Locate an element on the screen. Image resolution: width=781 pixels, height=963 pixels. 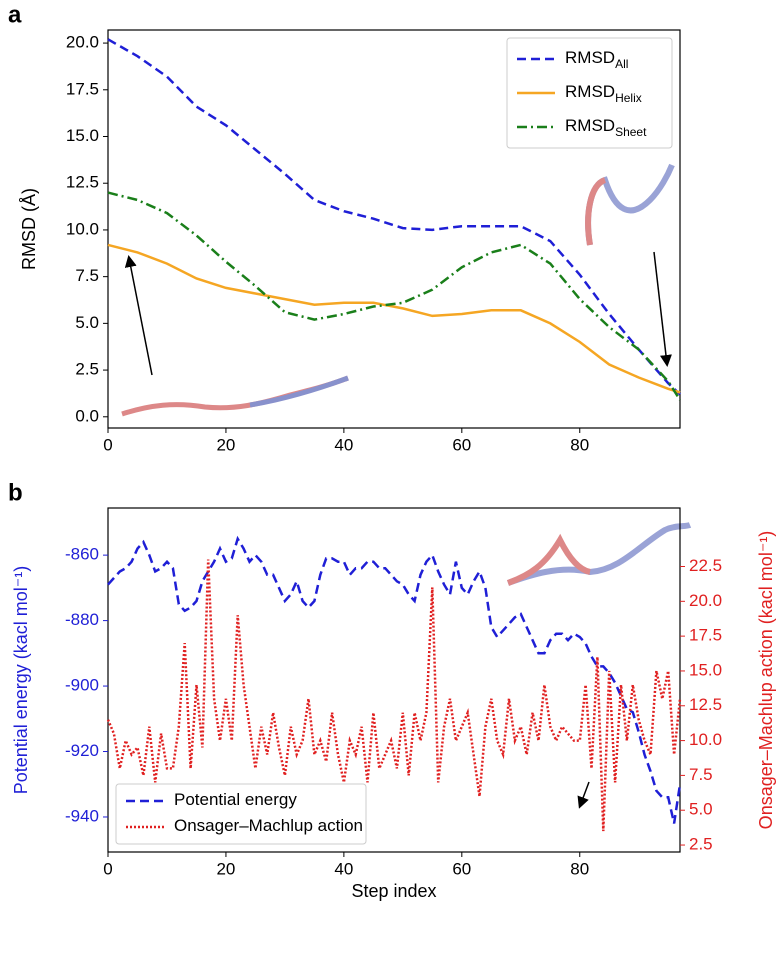
legend-name: Onsager–Machlup action is located at coordinates (268, 825).